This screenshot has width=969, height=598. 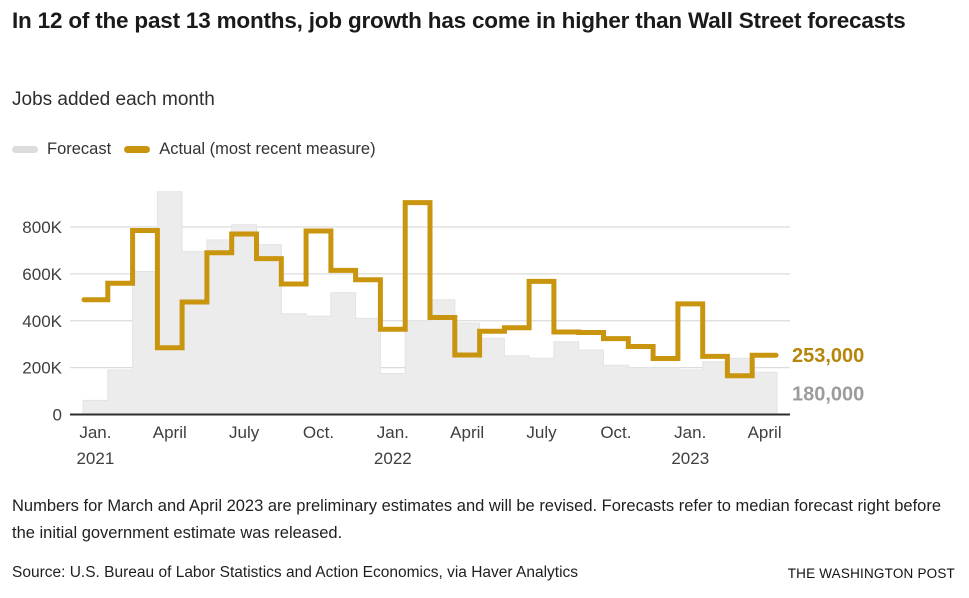 What do you see at coordinates (42, 274) in the screenshot?
I see `y-tick-label: 600K` at bounding box center [42, 274].